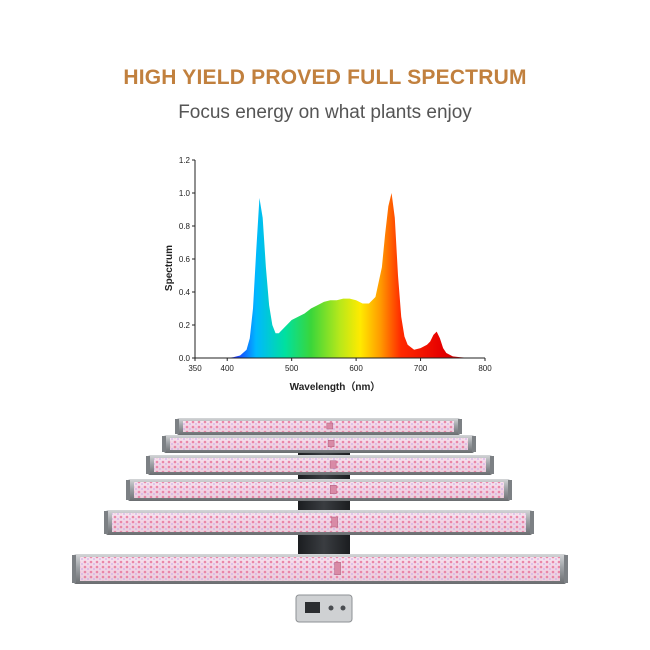  I want to click on y-tick-label: 0.0, so click(185, 358).